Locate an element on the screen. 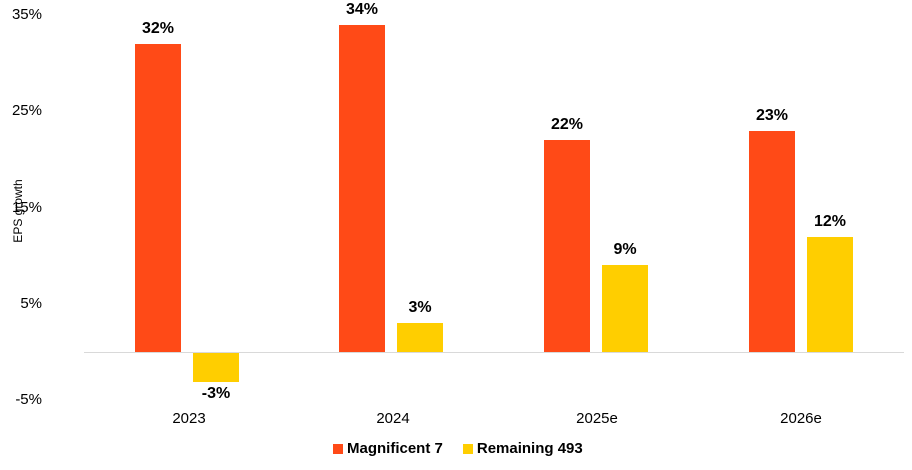  value-label: 9% is located at coordinates (625, 250).